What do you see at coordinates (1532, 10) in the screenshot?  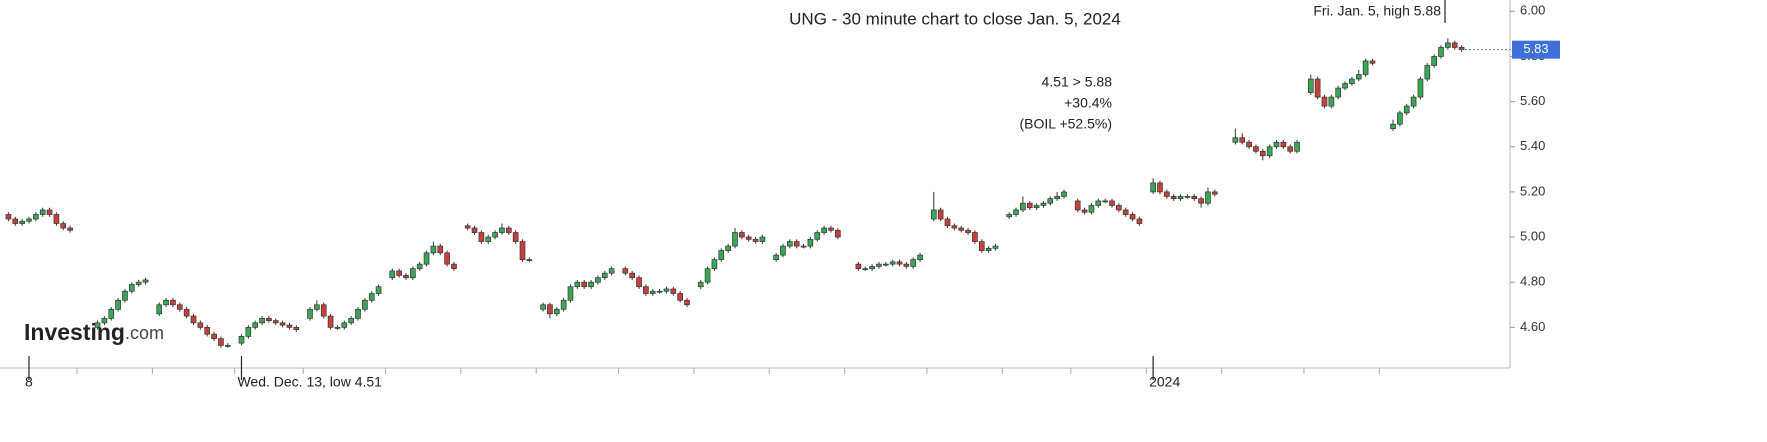 I see `y-tick-label: 6.00` at bounding box center [1532, 10].